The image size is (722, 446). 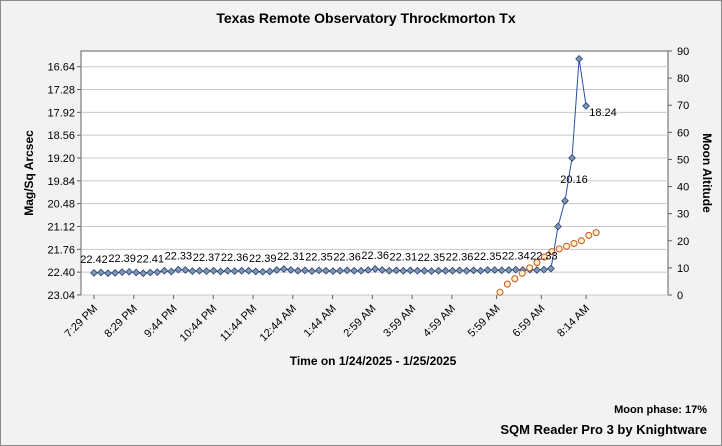 I want to click on left-tick-label: 22.40, so click(x=61, y=273).